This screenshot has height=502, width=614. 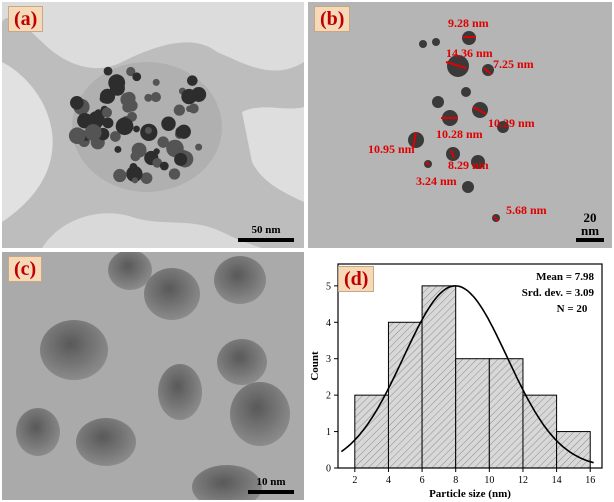 I want to click on normal-fit-curve, so click(x=467, y=374).